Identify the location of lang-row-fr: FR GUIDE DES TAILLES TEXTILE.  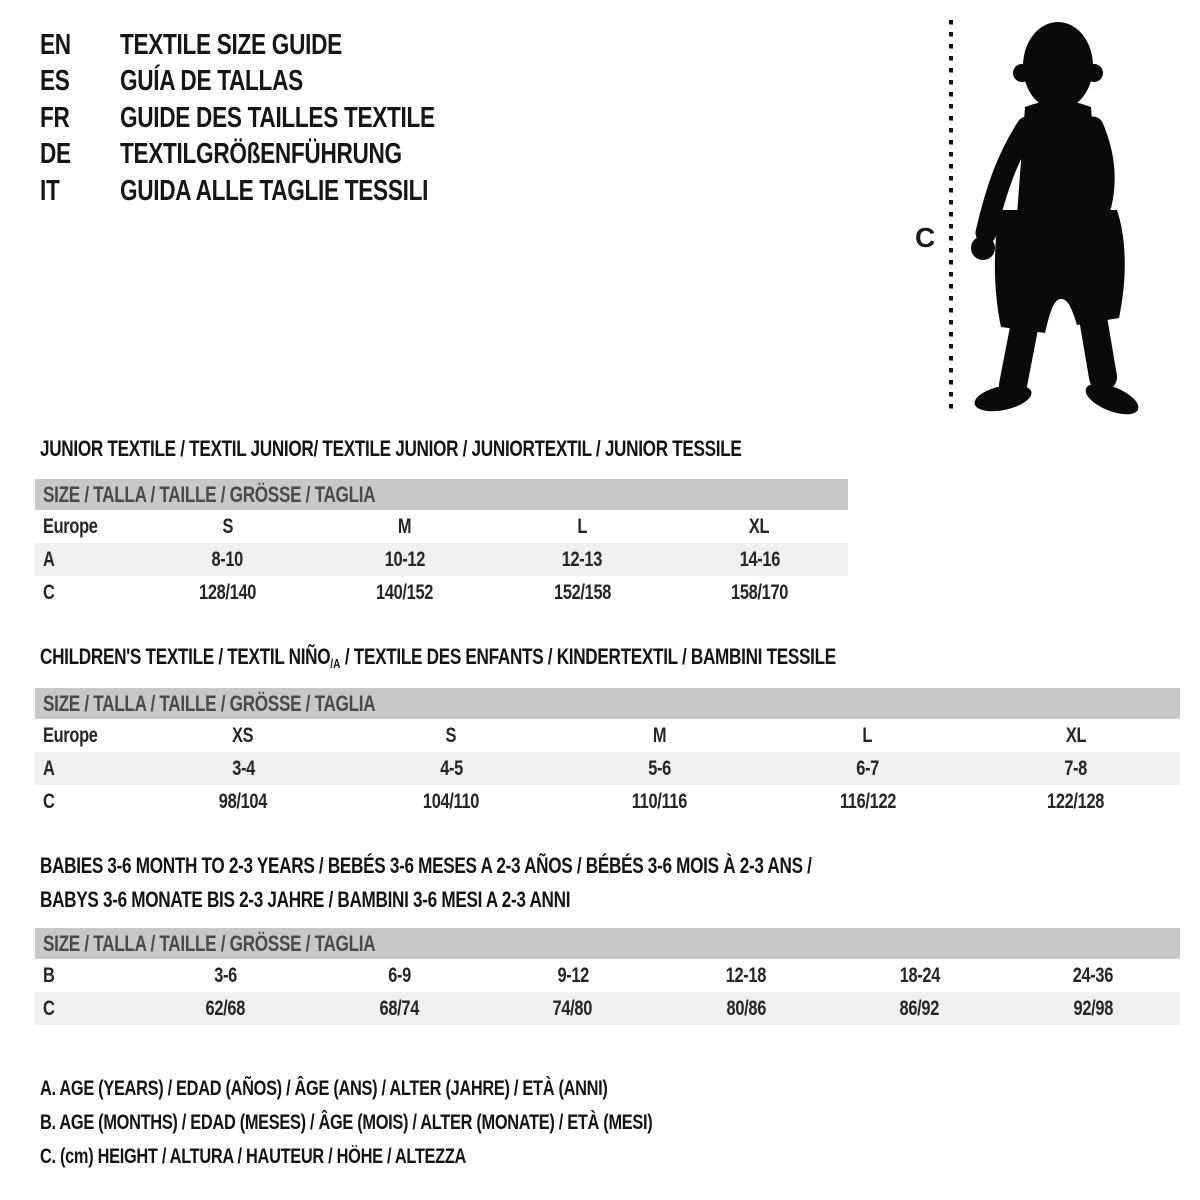
(282, 118).